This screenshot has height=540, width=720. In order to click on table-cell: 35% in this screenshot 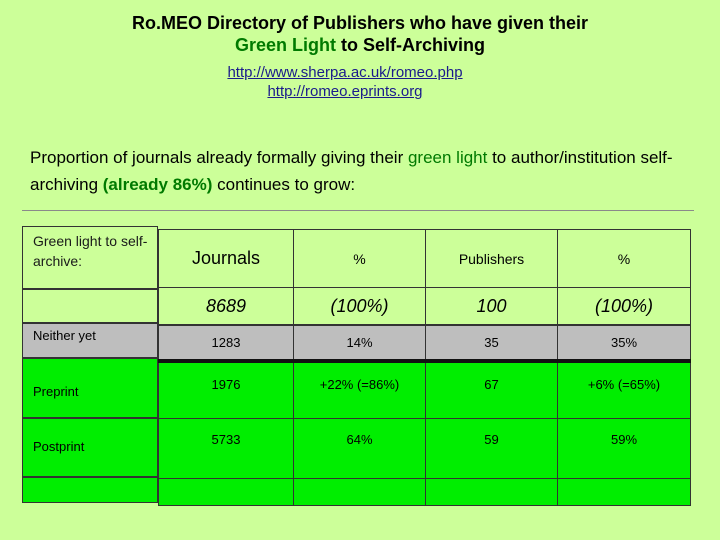, I will do `click(624, 343)`.